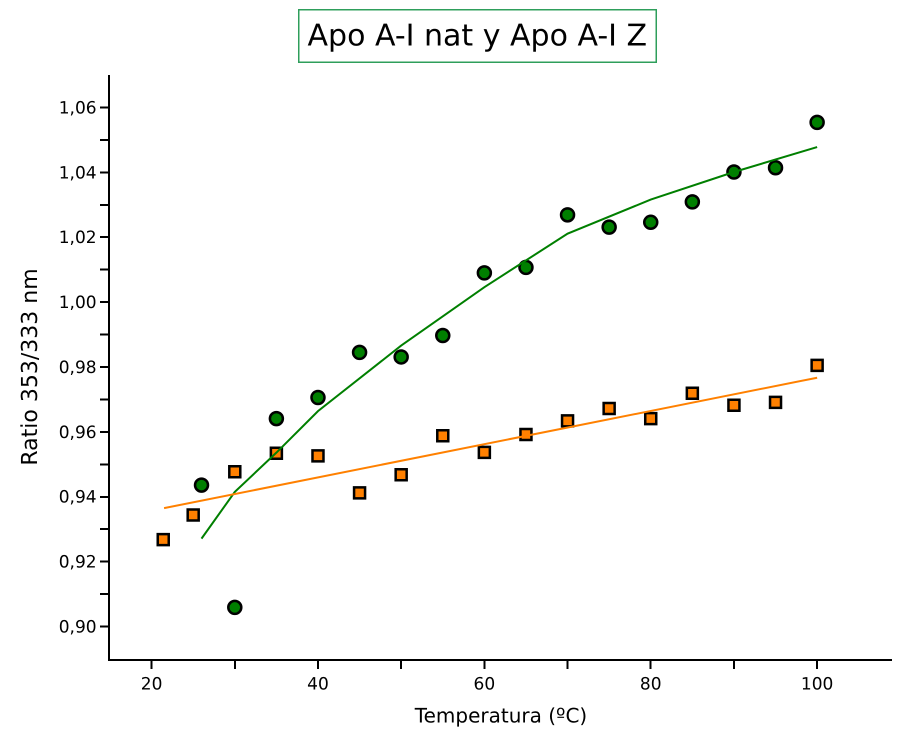 The width and height of the screenshot is (897, 729). What do you see at coordinates (77, 108) in the screenshot?
I see `y-tick-label: 1,06` at bounding box center [77, 108].